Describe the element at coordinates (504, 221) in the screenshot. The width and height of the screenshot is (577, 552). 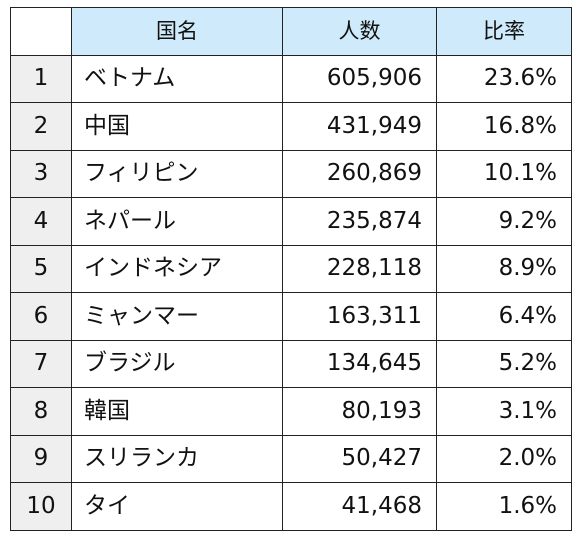
I see `ratio-cell: 9.2%` at that location.